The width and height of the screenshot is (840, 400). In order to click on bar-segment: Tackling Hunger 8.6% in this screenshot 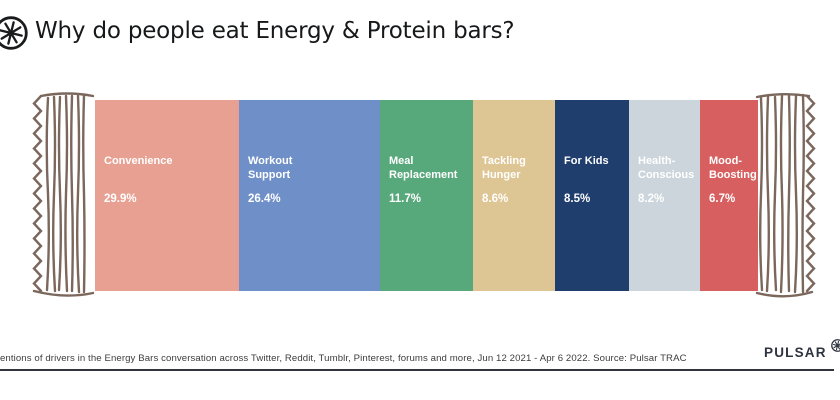, I will do `click(514, 195)`.